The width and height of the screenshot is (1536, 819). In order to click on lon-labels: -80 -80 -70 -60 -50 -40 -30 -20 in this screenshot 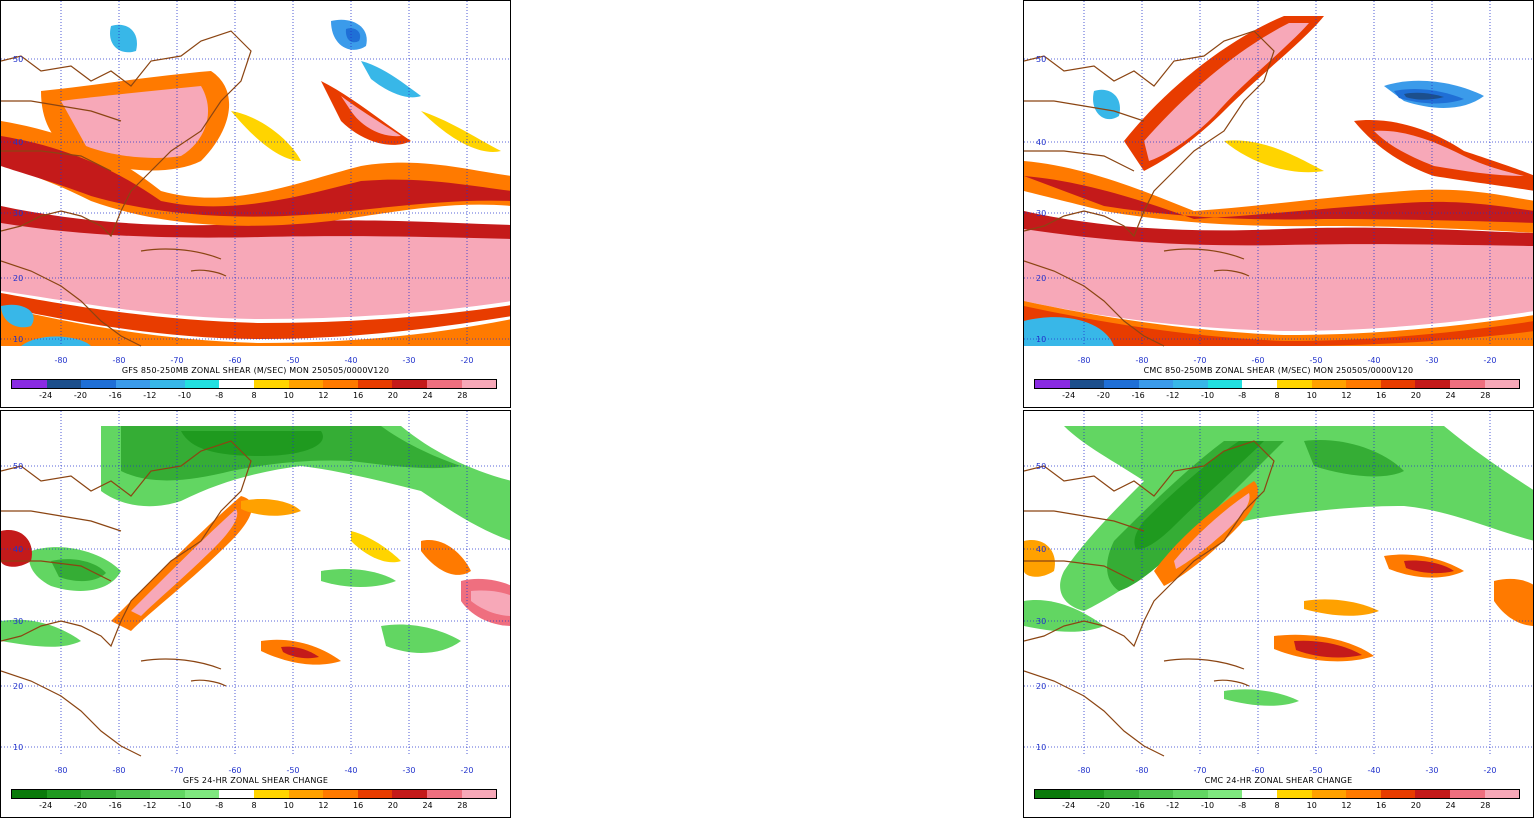, I will do `click(263, 770)`.